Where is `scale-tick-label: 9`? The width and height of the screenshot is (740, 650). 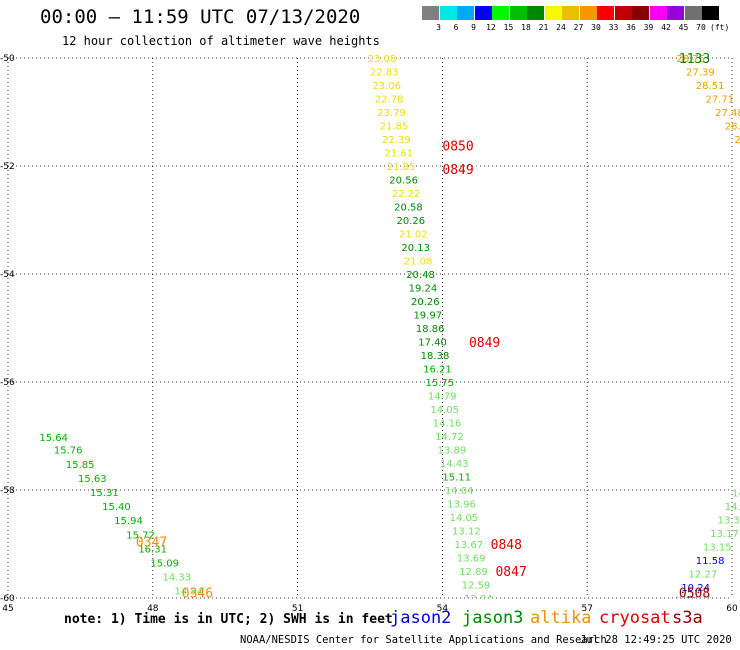 scale-tick-label: 9 is located at coordinates (473, 27).